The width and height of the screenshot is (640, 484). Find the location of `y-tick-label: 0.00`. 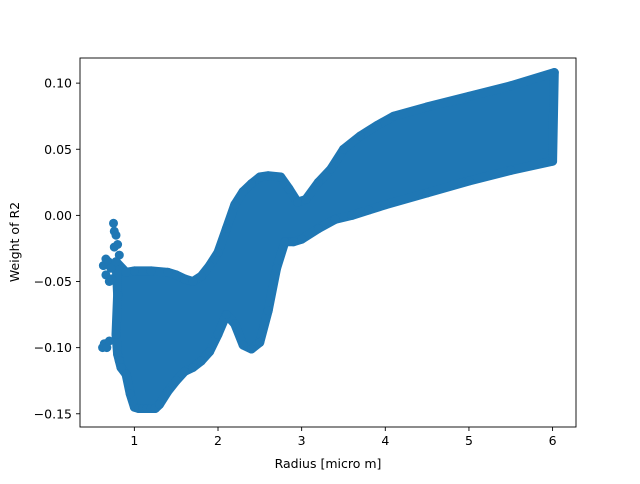

y-tick-label: 0.00 is located at coordinates (58, 215).